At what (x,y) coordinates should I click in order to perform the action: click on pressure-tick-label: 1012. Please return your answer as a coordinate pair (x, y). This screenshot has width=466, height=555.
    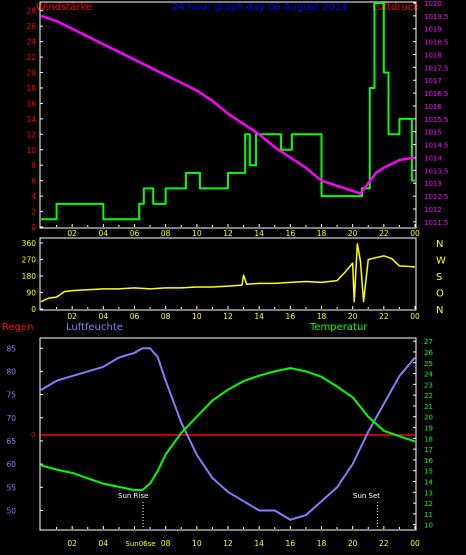
    Looking at the image, I should click on (433, 210).